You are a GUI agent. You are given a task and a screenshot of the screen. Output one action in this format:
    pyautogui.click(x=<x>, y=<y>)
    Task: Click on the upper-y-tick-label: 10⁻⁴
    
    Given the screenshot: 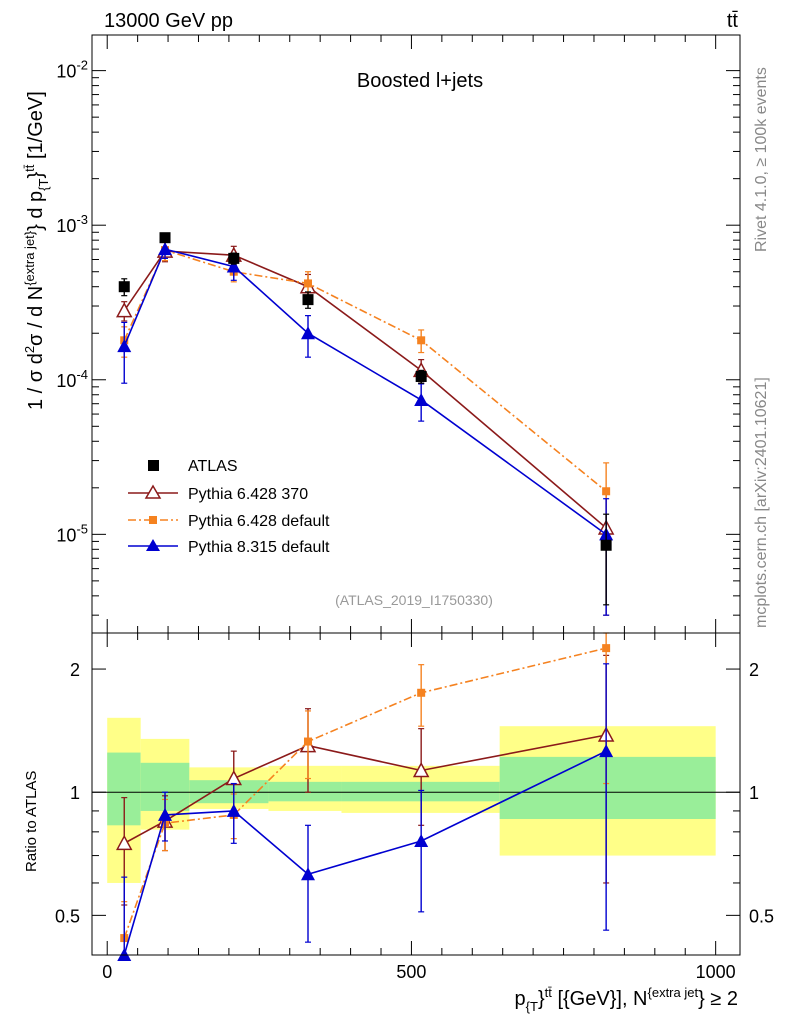 What is the action you would take?
    pyautogui.click(x=72, y=379)
    